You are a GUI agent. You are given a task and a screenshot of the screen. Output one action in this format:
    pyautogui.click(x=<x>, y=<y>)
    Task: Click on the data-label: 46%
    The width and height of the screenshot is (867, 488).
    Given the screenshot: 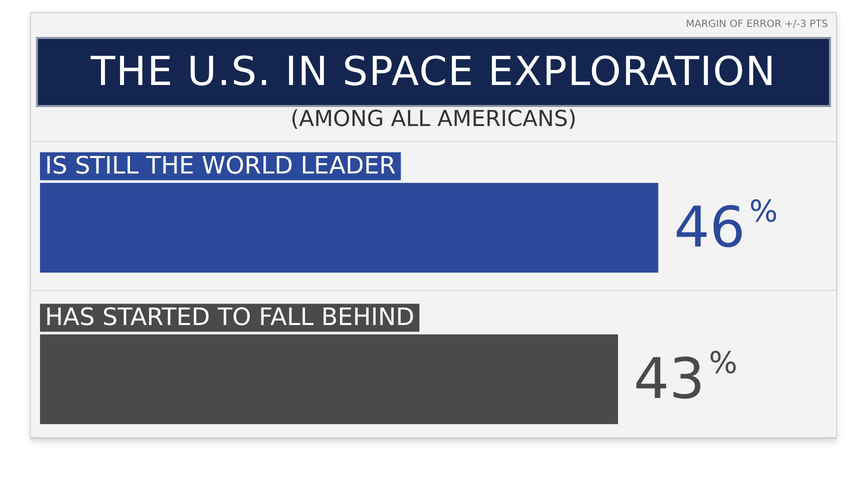 What is the action you would take?
    pyautogui.click(x=726, y=227)
    